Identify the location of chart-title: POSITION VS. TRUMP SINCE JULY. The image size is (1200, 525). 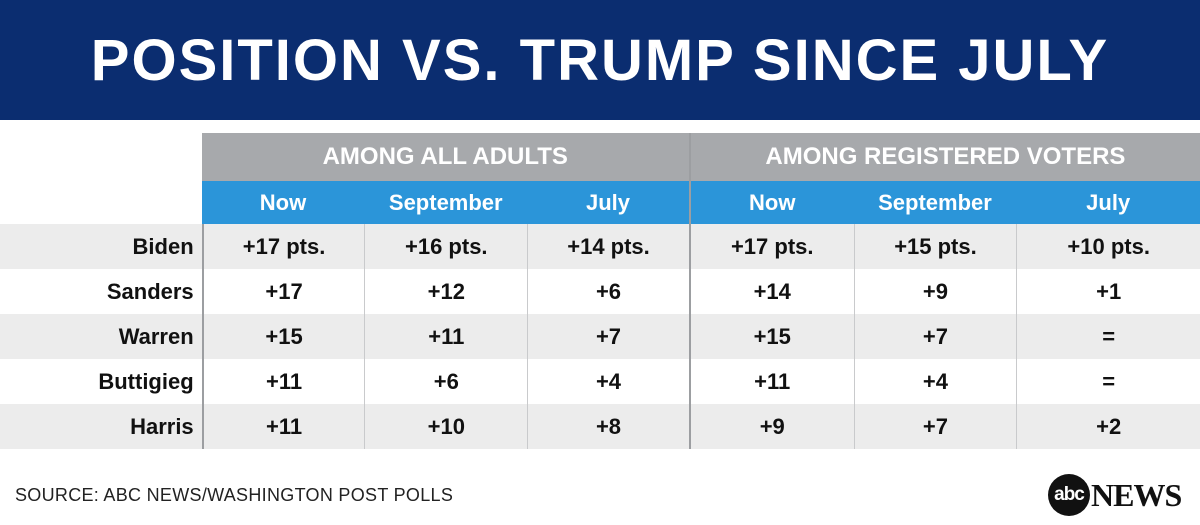
(600, 60).